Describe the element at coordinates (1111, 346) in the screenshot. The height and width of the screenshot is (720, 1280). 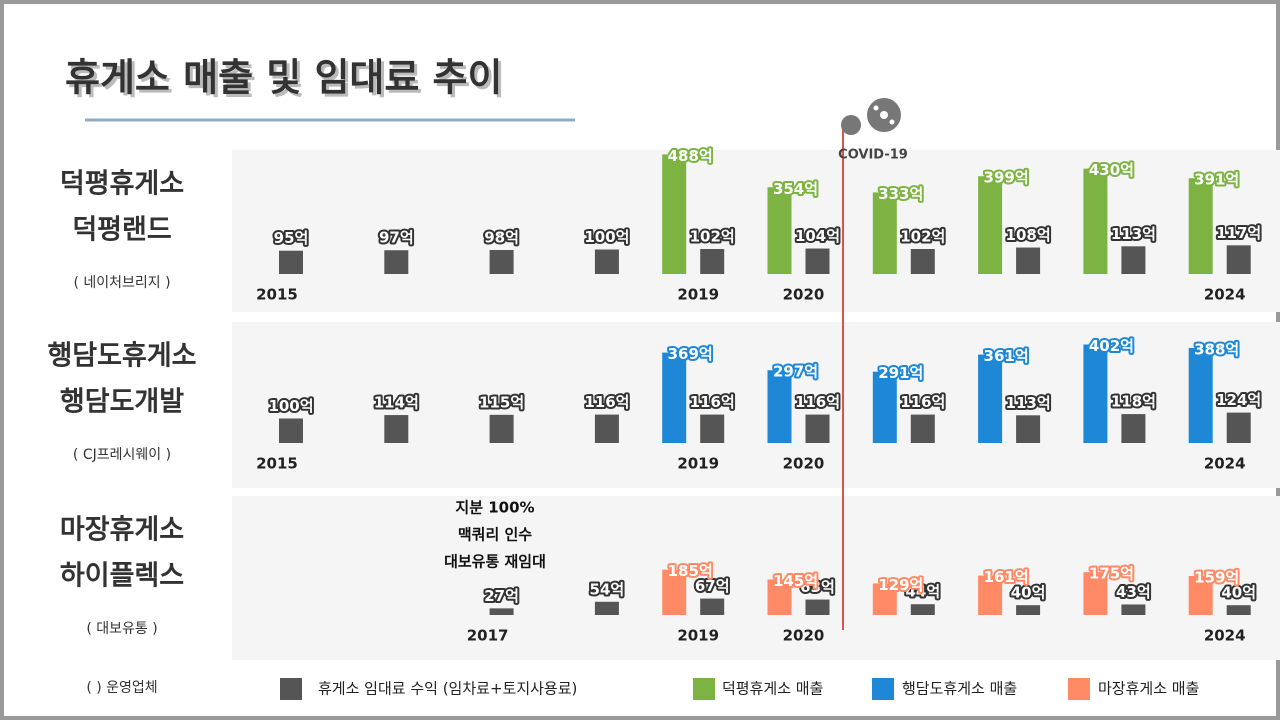
I see `value-label: 402억` at that location.